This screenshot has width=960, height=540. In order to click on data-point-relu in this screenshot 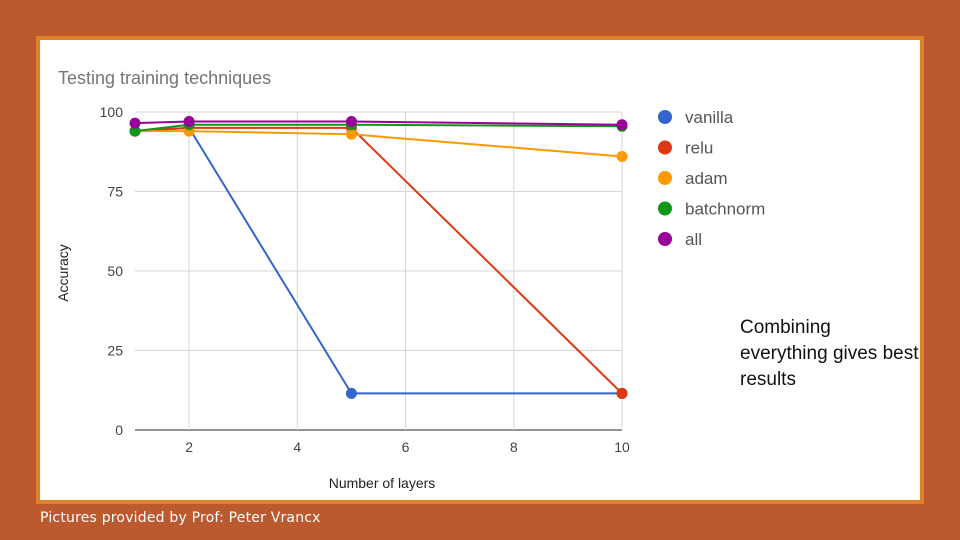, I will do `click(622, 393)`.